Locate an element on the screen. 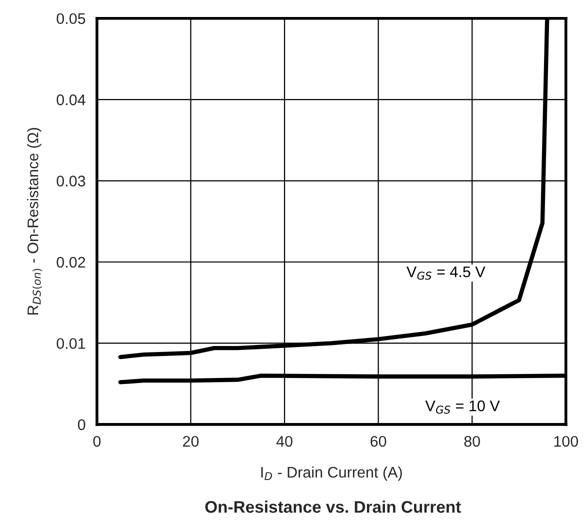 The height and width of the screenshot is (524, 584). y-tick-label: 0 is located at coordinates (82, 424).